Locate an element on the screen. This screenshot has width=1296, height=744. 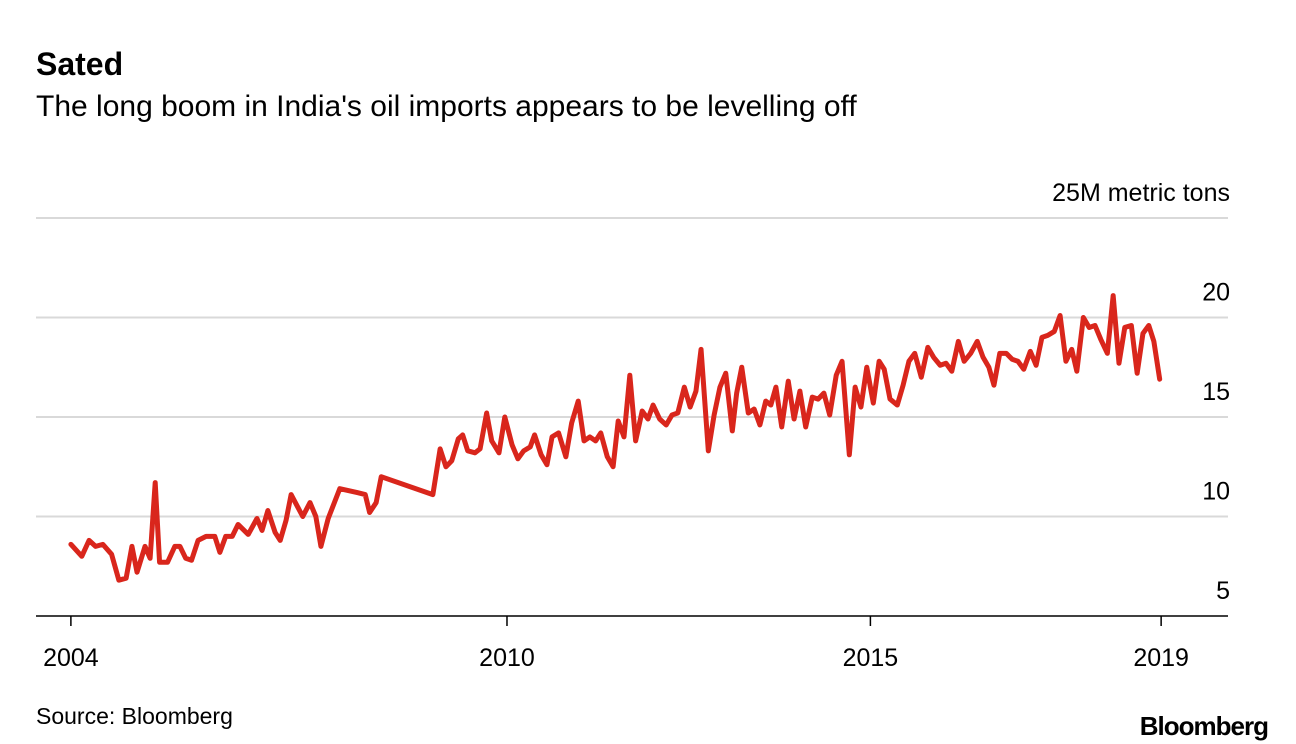
chart-title: Sated is located at coordinates (79, 64).